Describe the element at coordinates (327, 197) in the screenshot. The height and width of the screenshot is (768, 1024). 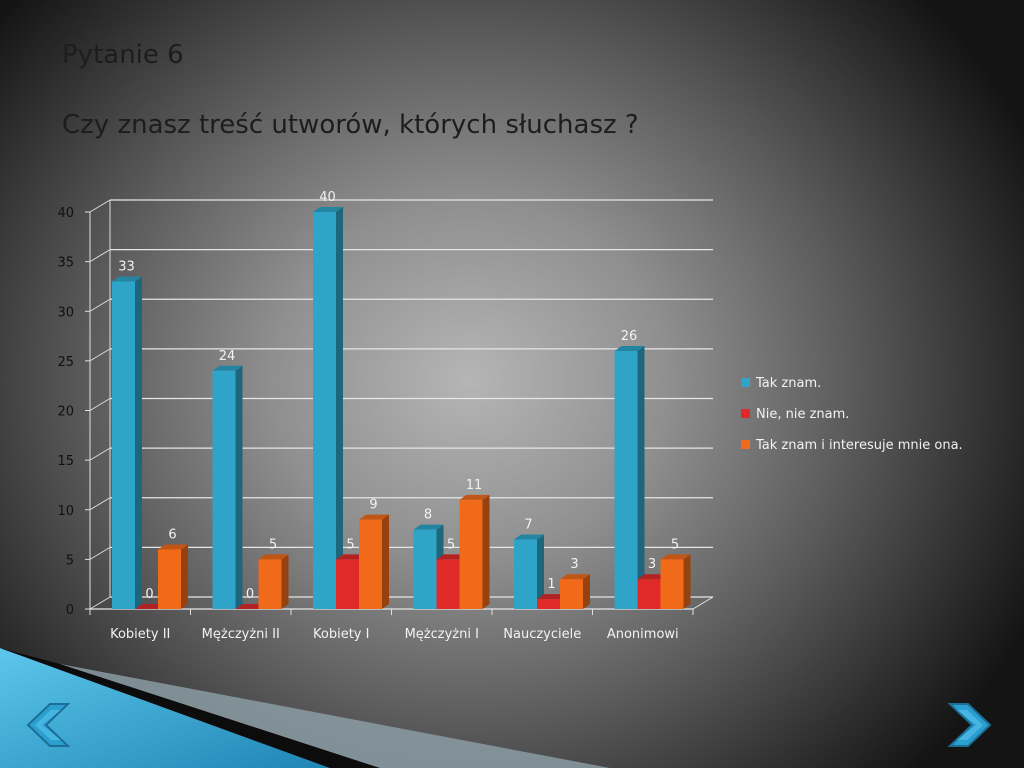
I see `data-label: 40` at that location.